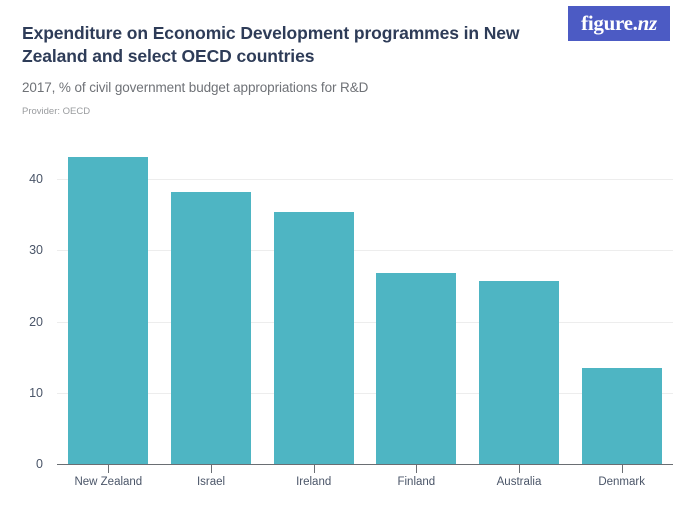  What do you see at coordinates (609, 23) in the screenshot?
I see `logo-text-main: figure.` at bounding box center [609, 23].